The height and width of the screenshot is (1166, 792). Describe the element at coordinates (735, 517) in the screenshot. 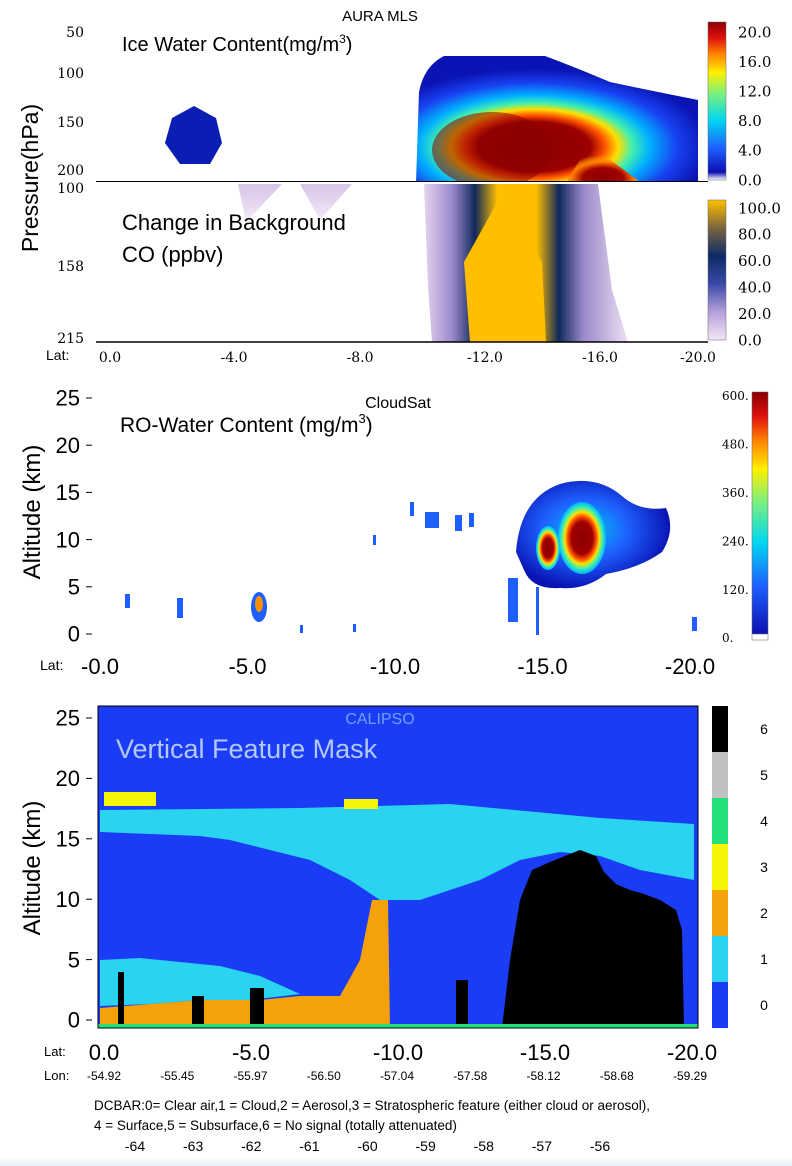

I see `cs-colorbar-ticks: 600. 480. 360. 240. 120. 0.` at that location.